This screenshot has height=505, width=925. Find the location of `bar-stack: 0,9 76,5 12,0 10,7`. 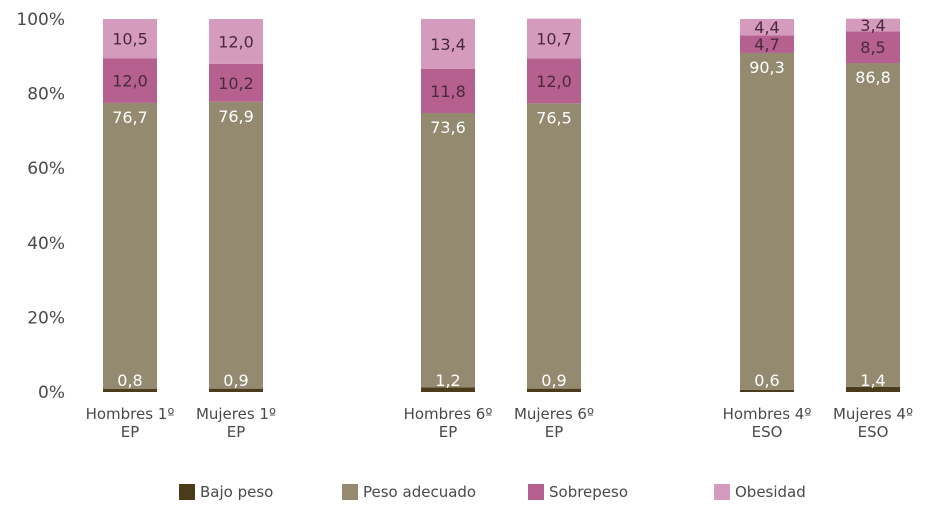

bar-stack: 0,9 76,5 12,0 10,7 is located at coordinates (554, 205).